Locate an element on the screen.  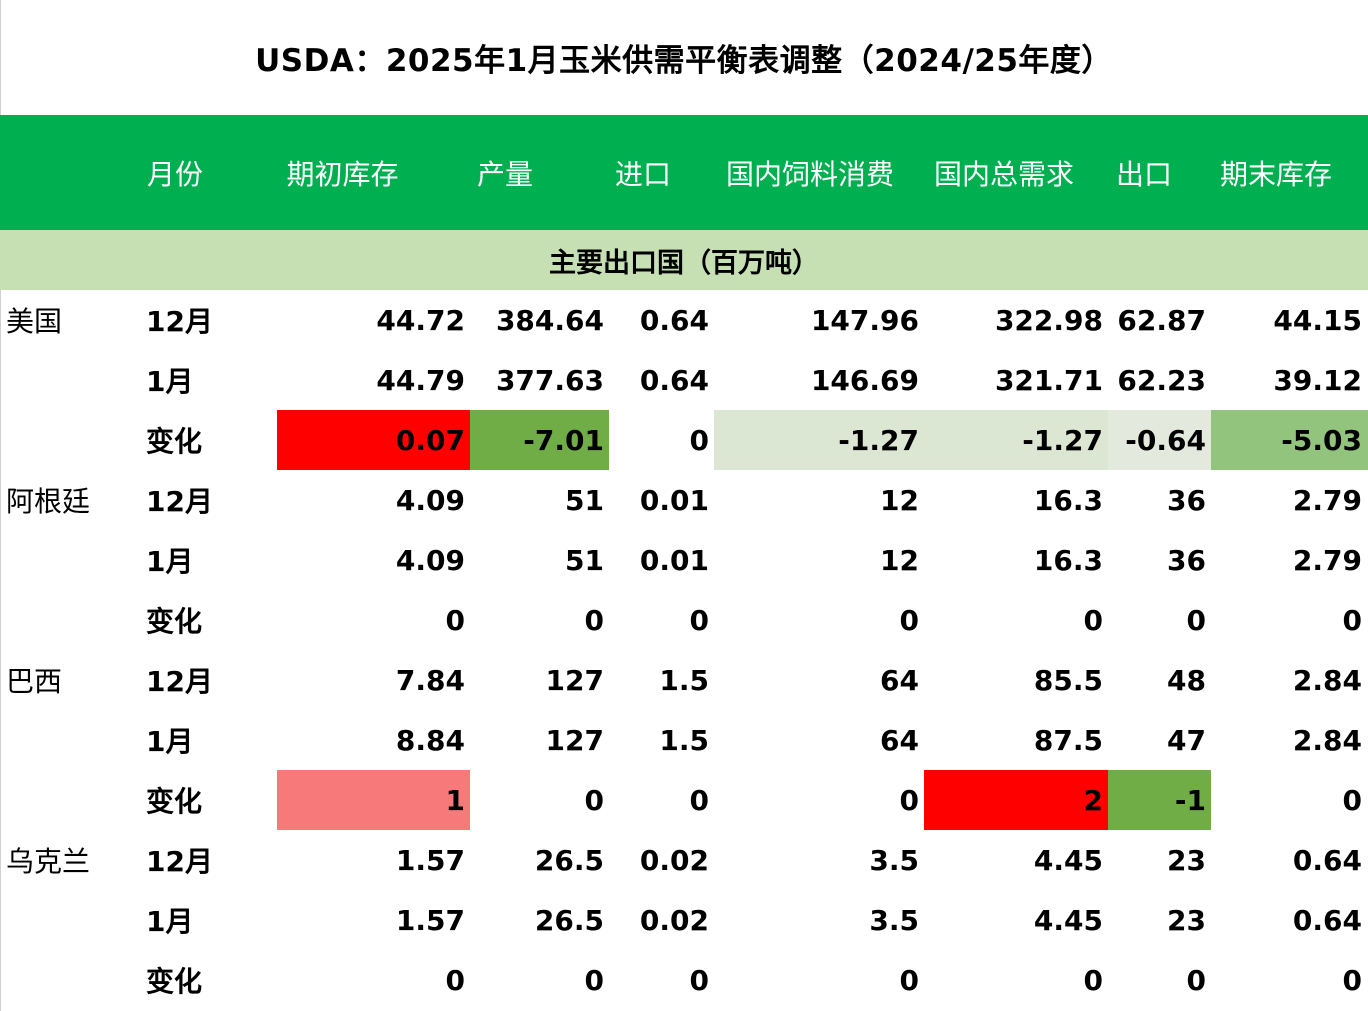
value-cell-production: -7.01 is located at coordinates (539, 440).